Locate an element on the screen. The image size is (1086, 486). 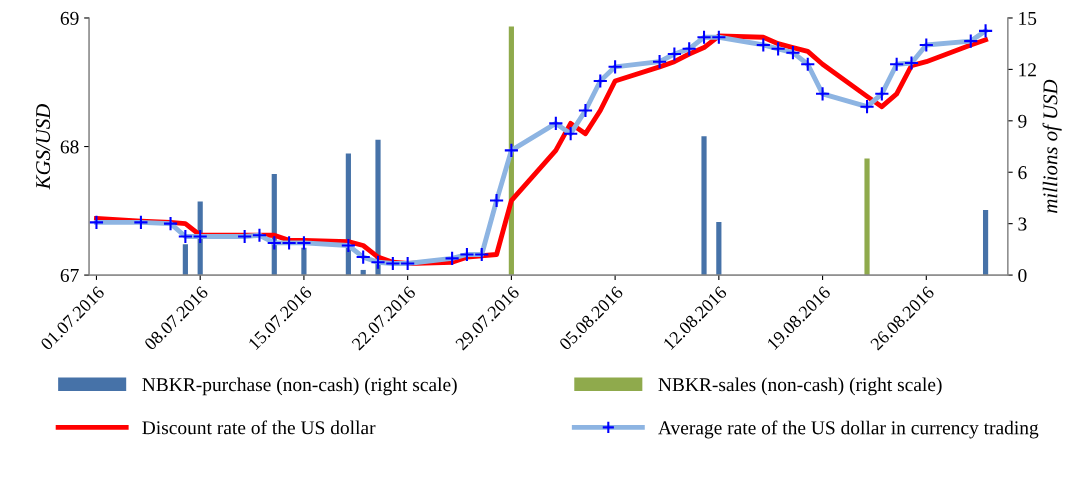
legend-label: NBKR-purchase (non-cash) (right scale) is located at coordinates (299, 386).